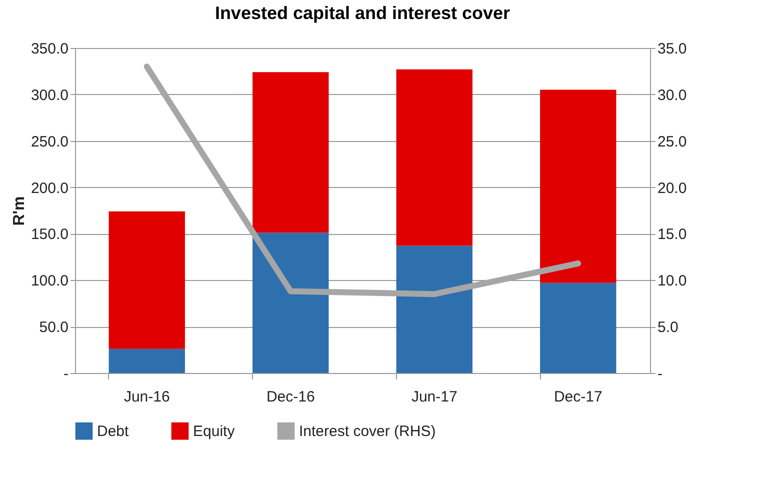  What do you see at coordinates (672, 95) in the screenshot?
I see `y2-tick-label: 30.0` at bounding box center [672, 95].